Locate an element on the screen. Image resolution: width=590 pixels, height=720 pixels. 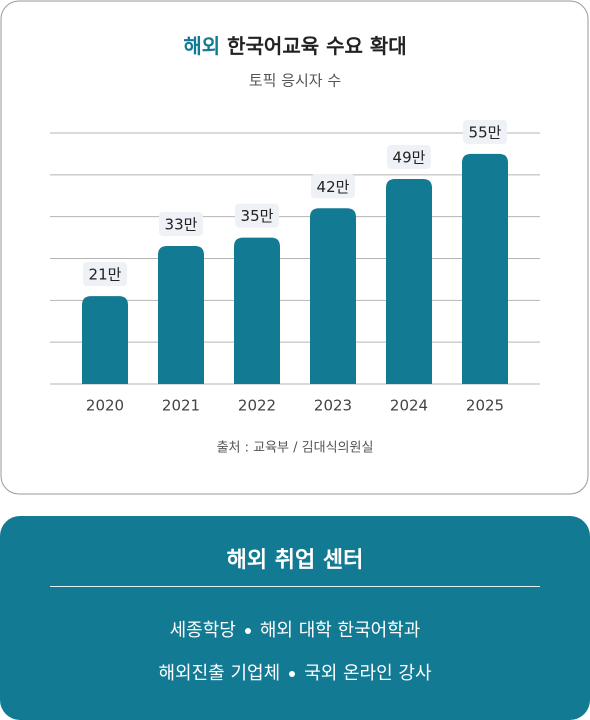
center-line: 해외진출 기업체 국외 온라인 강사 is located at coordinates (295, 672).